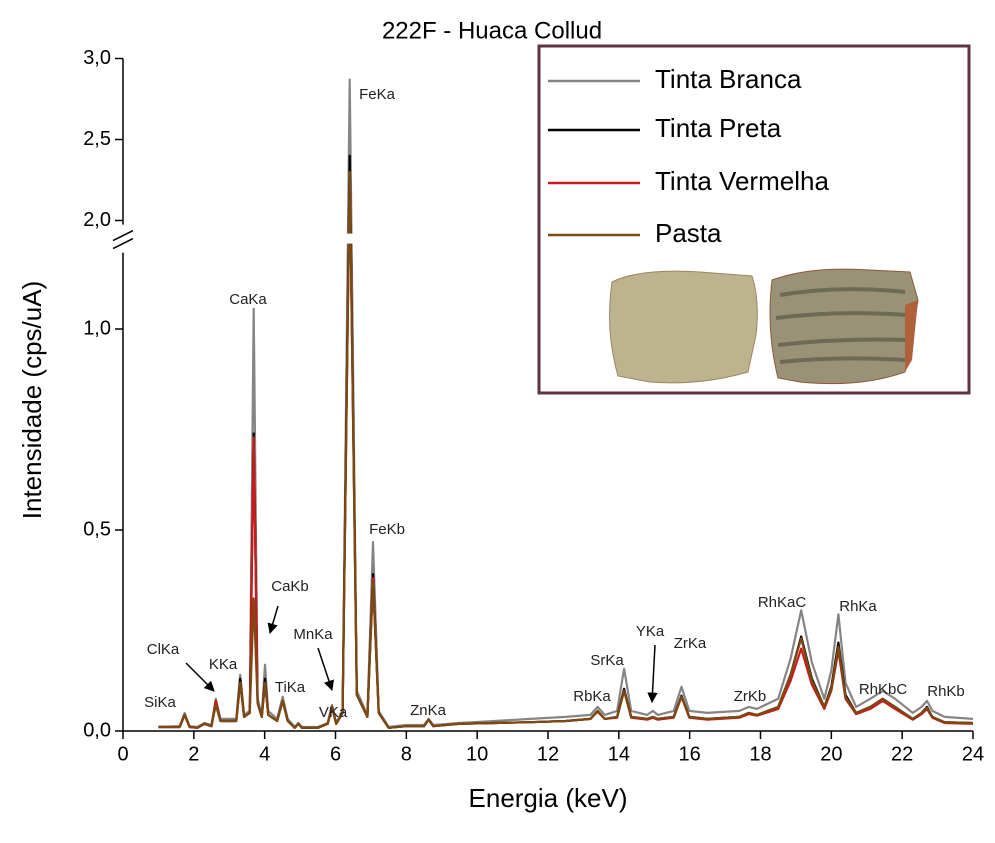 The image size is (995, 843). What do you see at coordinates (290, 586) in the screenshot?
I see `peak-label: CaKb` at bounding box center [290, 586].